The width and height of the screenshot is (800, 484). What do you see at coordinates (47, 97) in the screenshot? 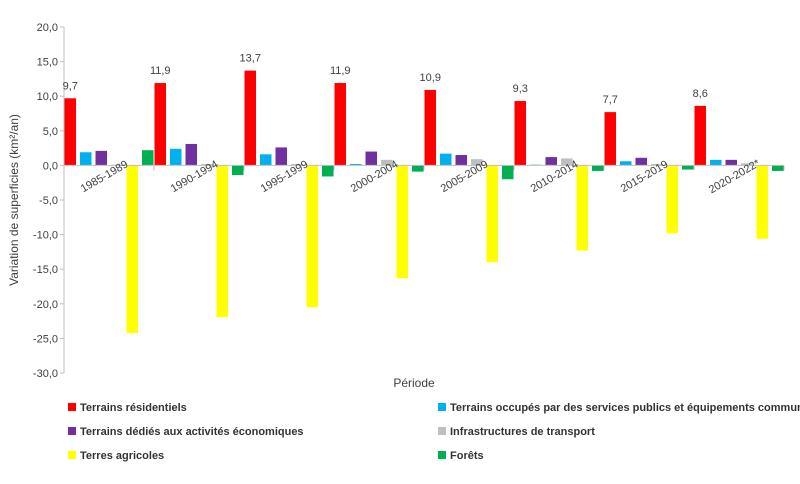
I see `y-tick-label: 10,0` at bounding box center [47, 97].